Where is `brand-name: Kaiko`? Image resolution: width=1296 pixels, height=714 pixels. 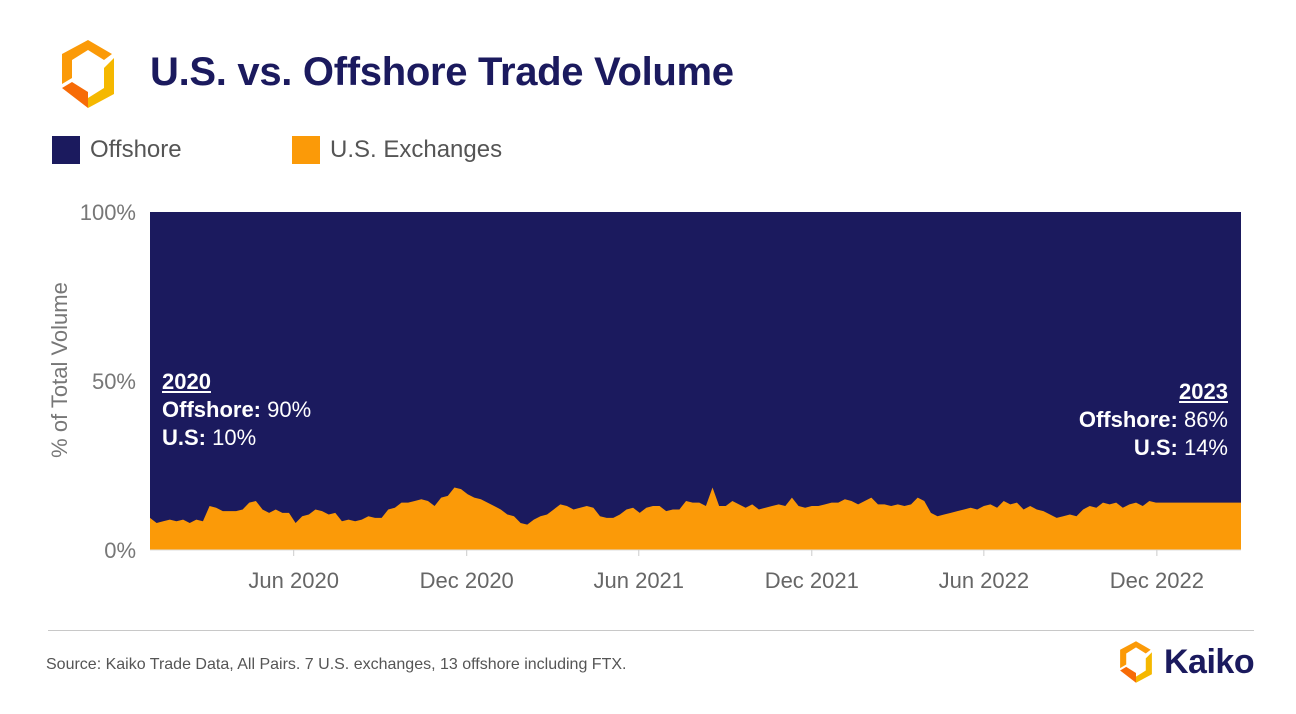
brand-name: Kaiko is located at coordinates (1209, 661).